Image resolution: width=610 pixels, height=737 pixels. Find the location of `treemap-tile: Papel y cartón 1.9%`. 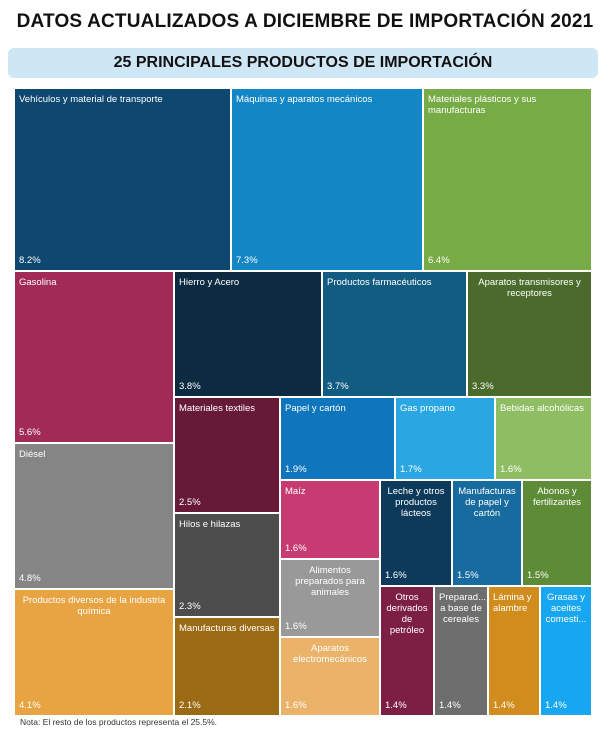

treemap-tile: Papel y cartón 1.9% is located at coordinates (337, 438).